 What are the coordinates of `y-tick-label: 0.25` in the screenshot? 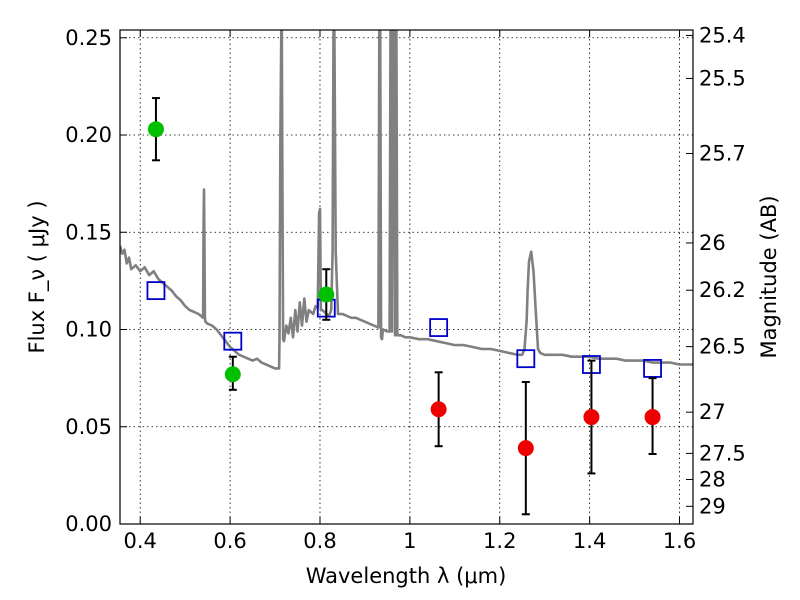 It's located at (88, 38).